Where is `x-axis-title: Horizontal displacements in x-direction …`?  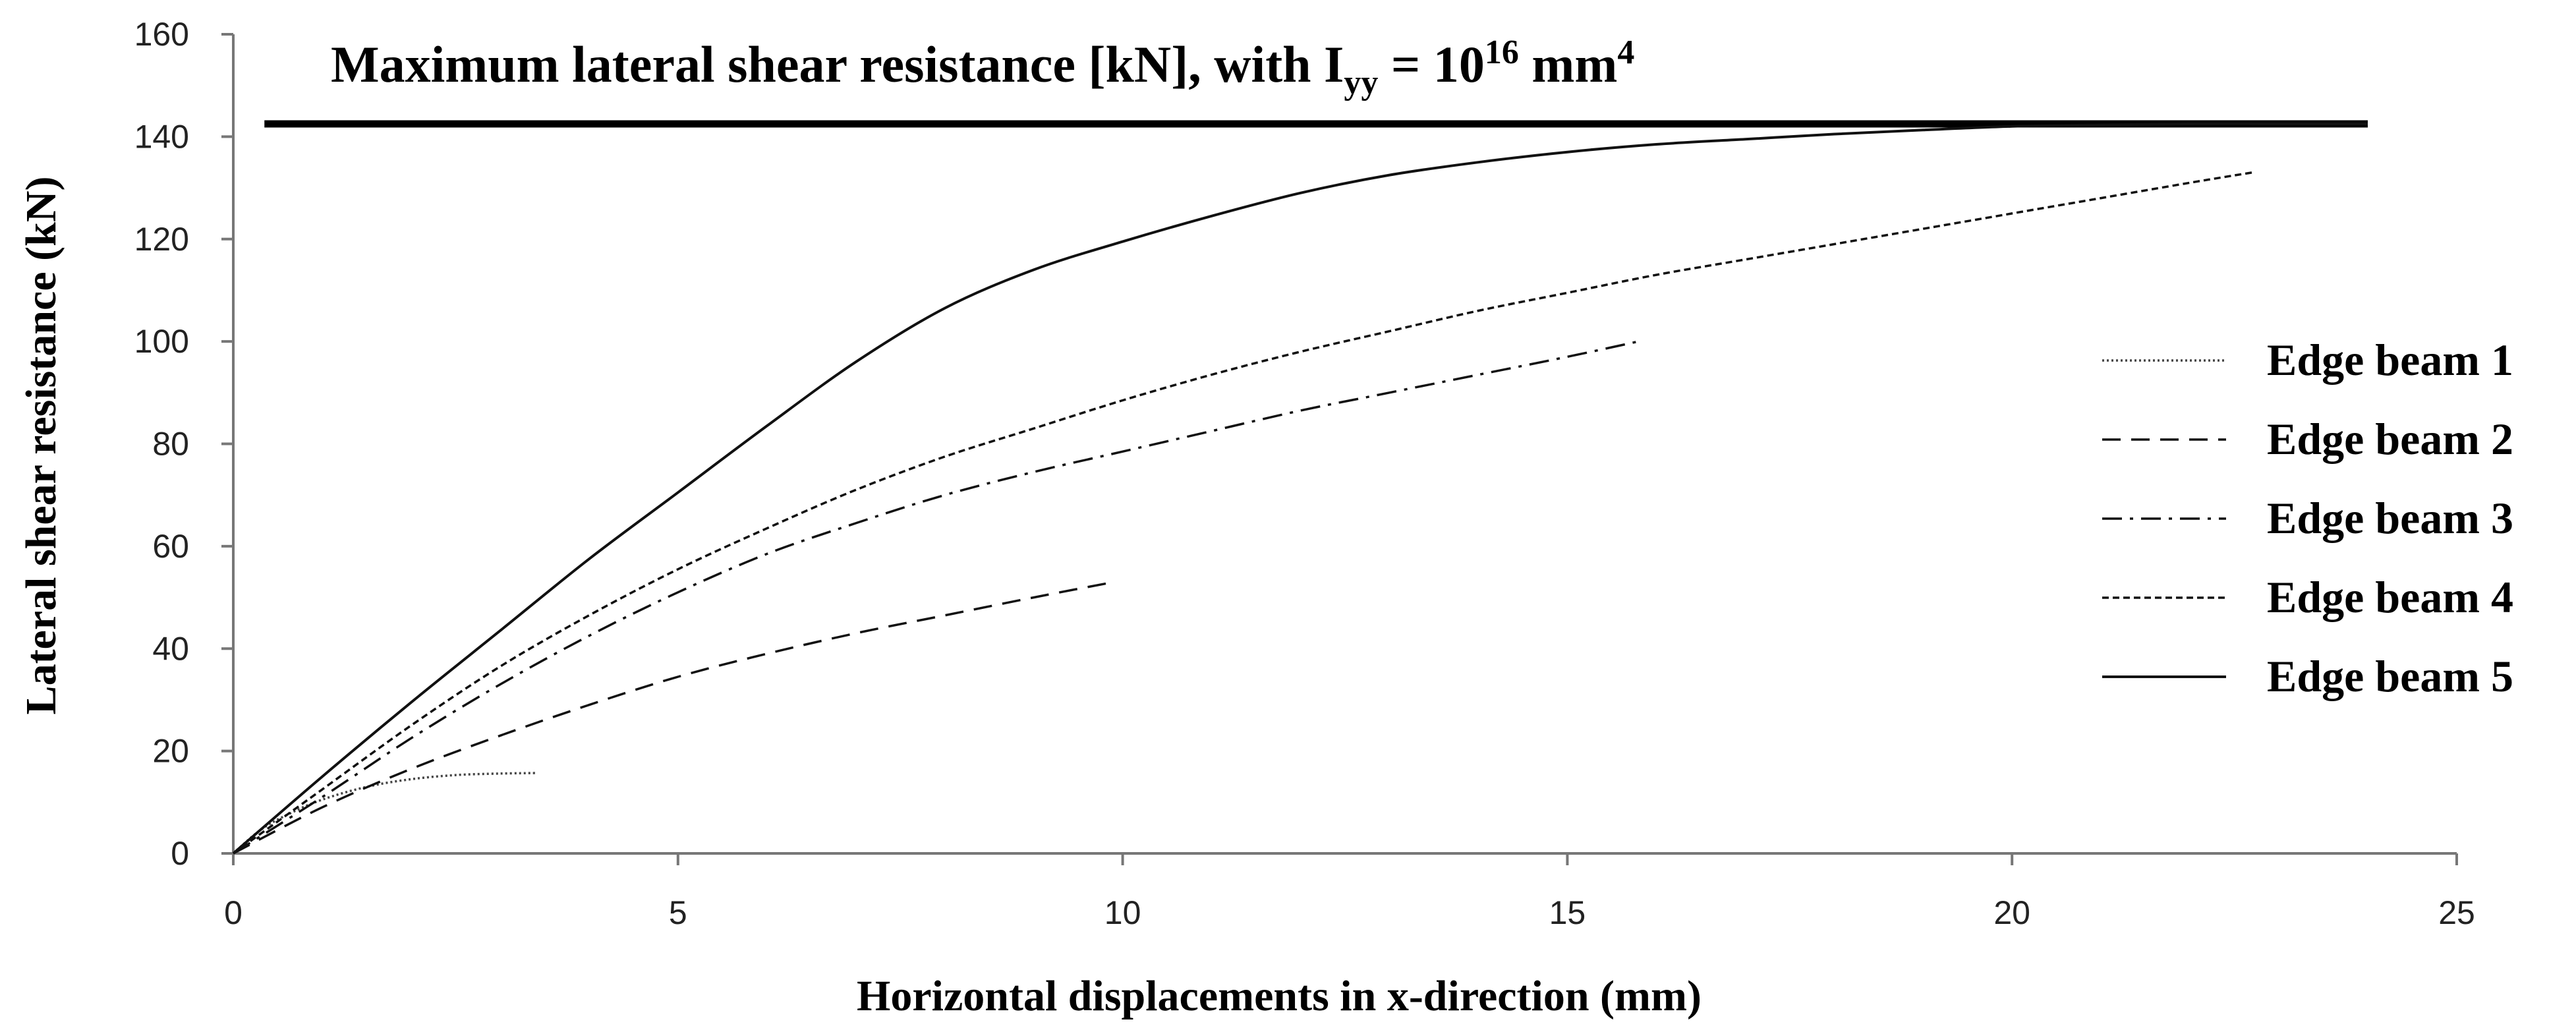
x-axis-title: Horizontal displacements in x-direction … is located at coordinates (1279, 996).